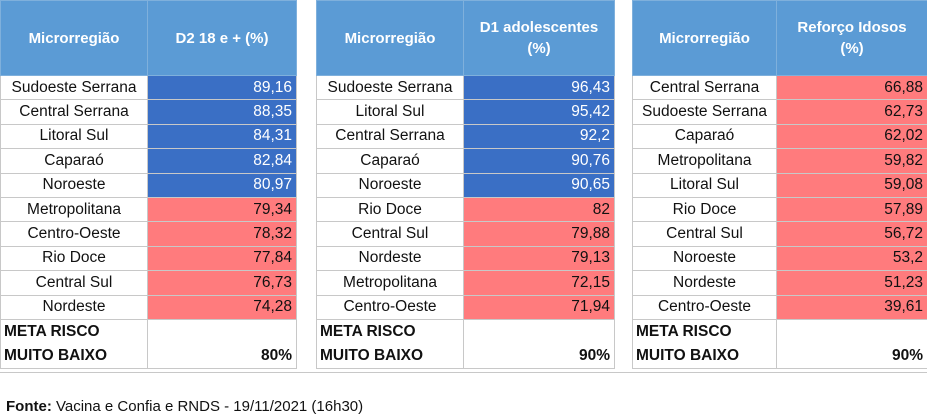 This screenshot has height=418, width=927. What do you see at coordinates (851, 185) in the screenshot?
I see `coverage-value-cell: 59,08` at bounding box center [851, 185].